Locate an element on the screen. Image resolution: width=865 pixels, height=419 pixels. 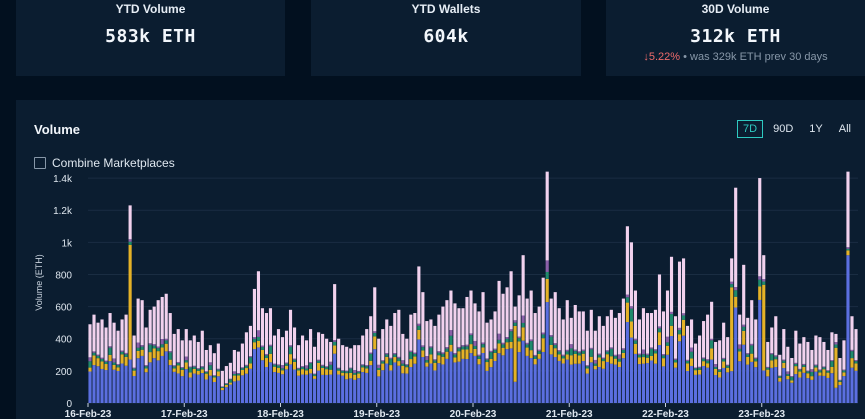
range-90d-button: 90D is located at coordinates (783, 129).